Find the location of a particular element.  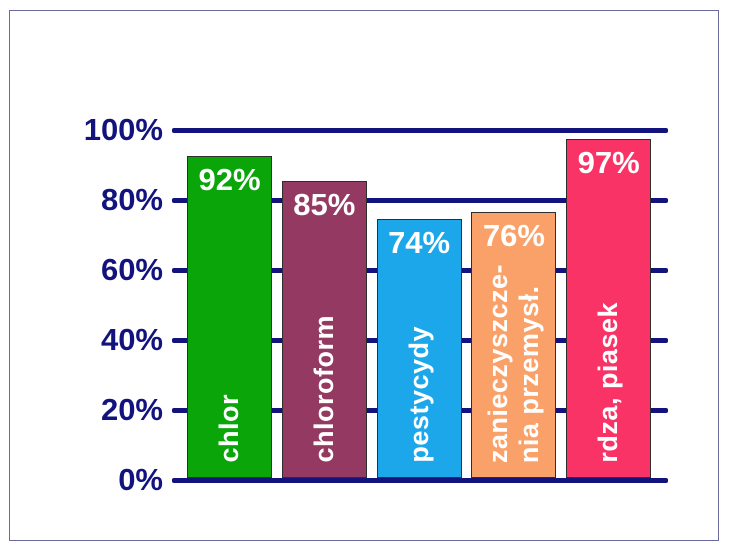

bar-value-label: 85% is located at coordinates (324, 204).